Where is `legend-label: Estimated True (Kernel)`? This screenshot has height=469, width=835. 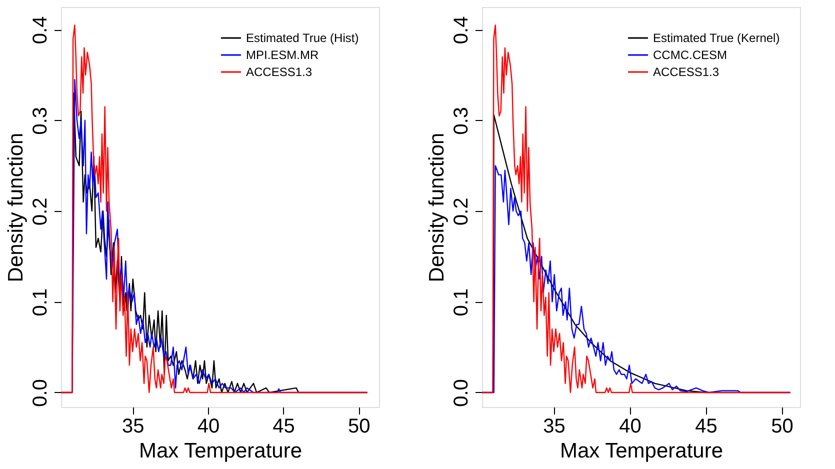 legend-label: Estimated True (Kernel) is located at coordinates (716, 38).